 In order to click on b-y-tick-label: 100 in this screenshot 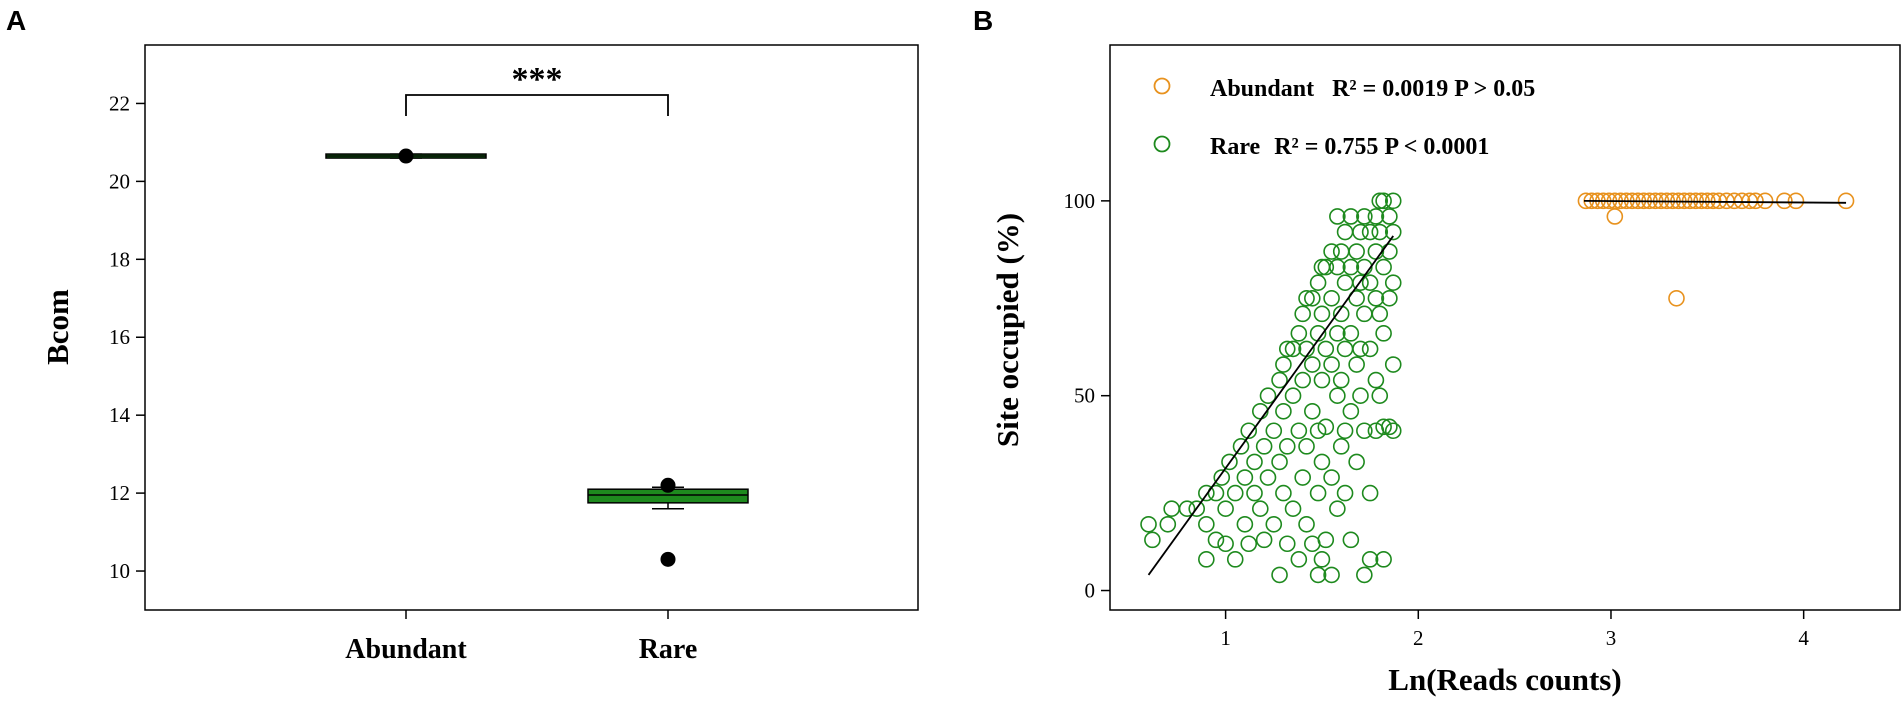, I will do `click(1080, 201)`.